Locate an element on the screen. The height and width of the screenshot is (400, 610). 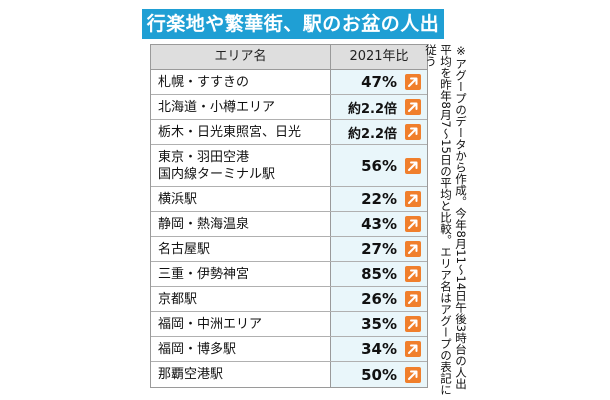
table-row: 北海道・小樽エリア 約2.2倍 is located at coordinates (289, 107).